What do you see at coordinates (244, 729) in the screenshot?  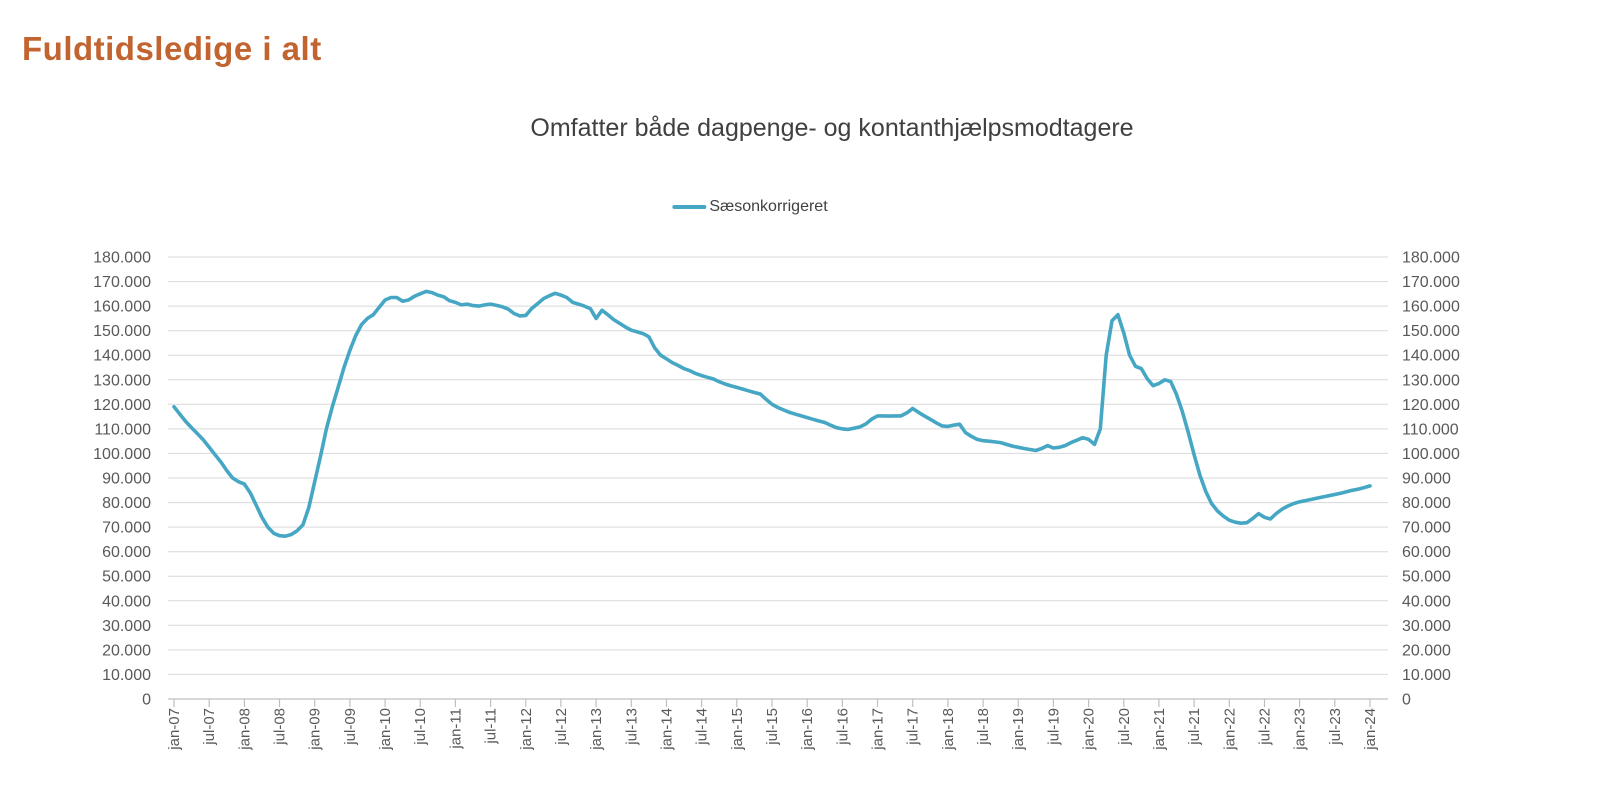 I see `svg-text: jan-08` at bounding box center [244, 729].